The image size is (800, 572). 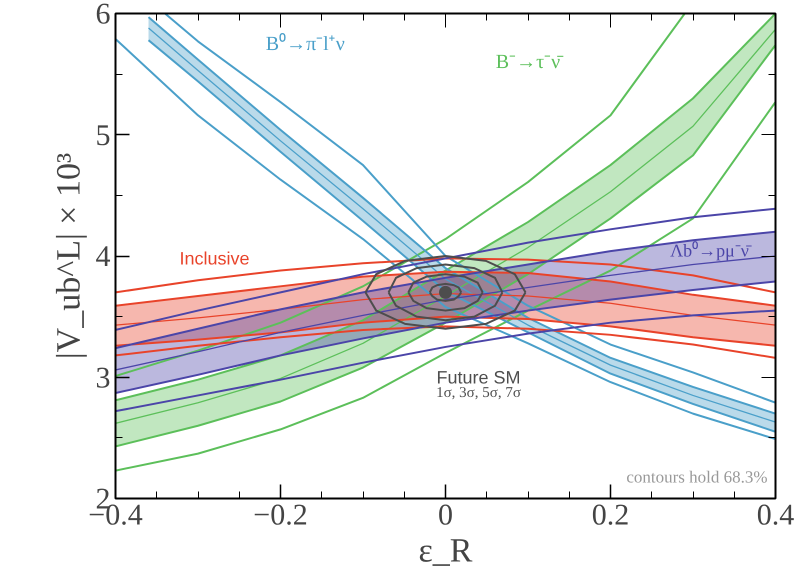 I want to click on x-tick-label: 0.2, so click(x=611, y=515).